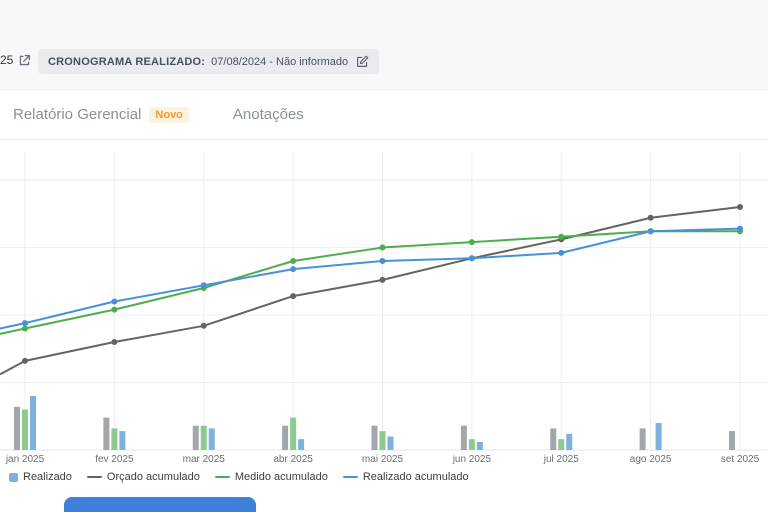 This screenshot has width=768, height=512. I want to click on legend-item-realizado-acumulado: Realizado acumulado, so click(405, 477).